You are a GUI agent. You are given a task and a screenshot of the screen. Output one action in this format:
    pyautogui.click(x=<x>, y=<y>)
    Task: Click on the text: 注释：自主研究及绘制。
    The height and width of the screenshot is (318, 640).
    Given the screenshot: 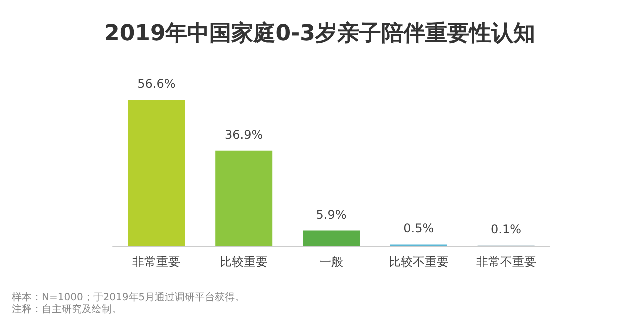 What is the action you would take?
    pyautogui.click(x=67, y=310)
    